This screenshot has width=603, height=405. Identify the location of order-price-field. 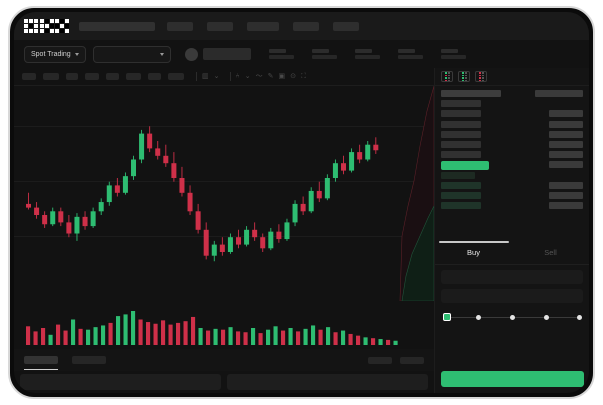
(512, 277).